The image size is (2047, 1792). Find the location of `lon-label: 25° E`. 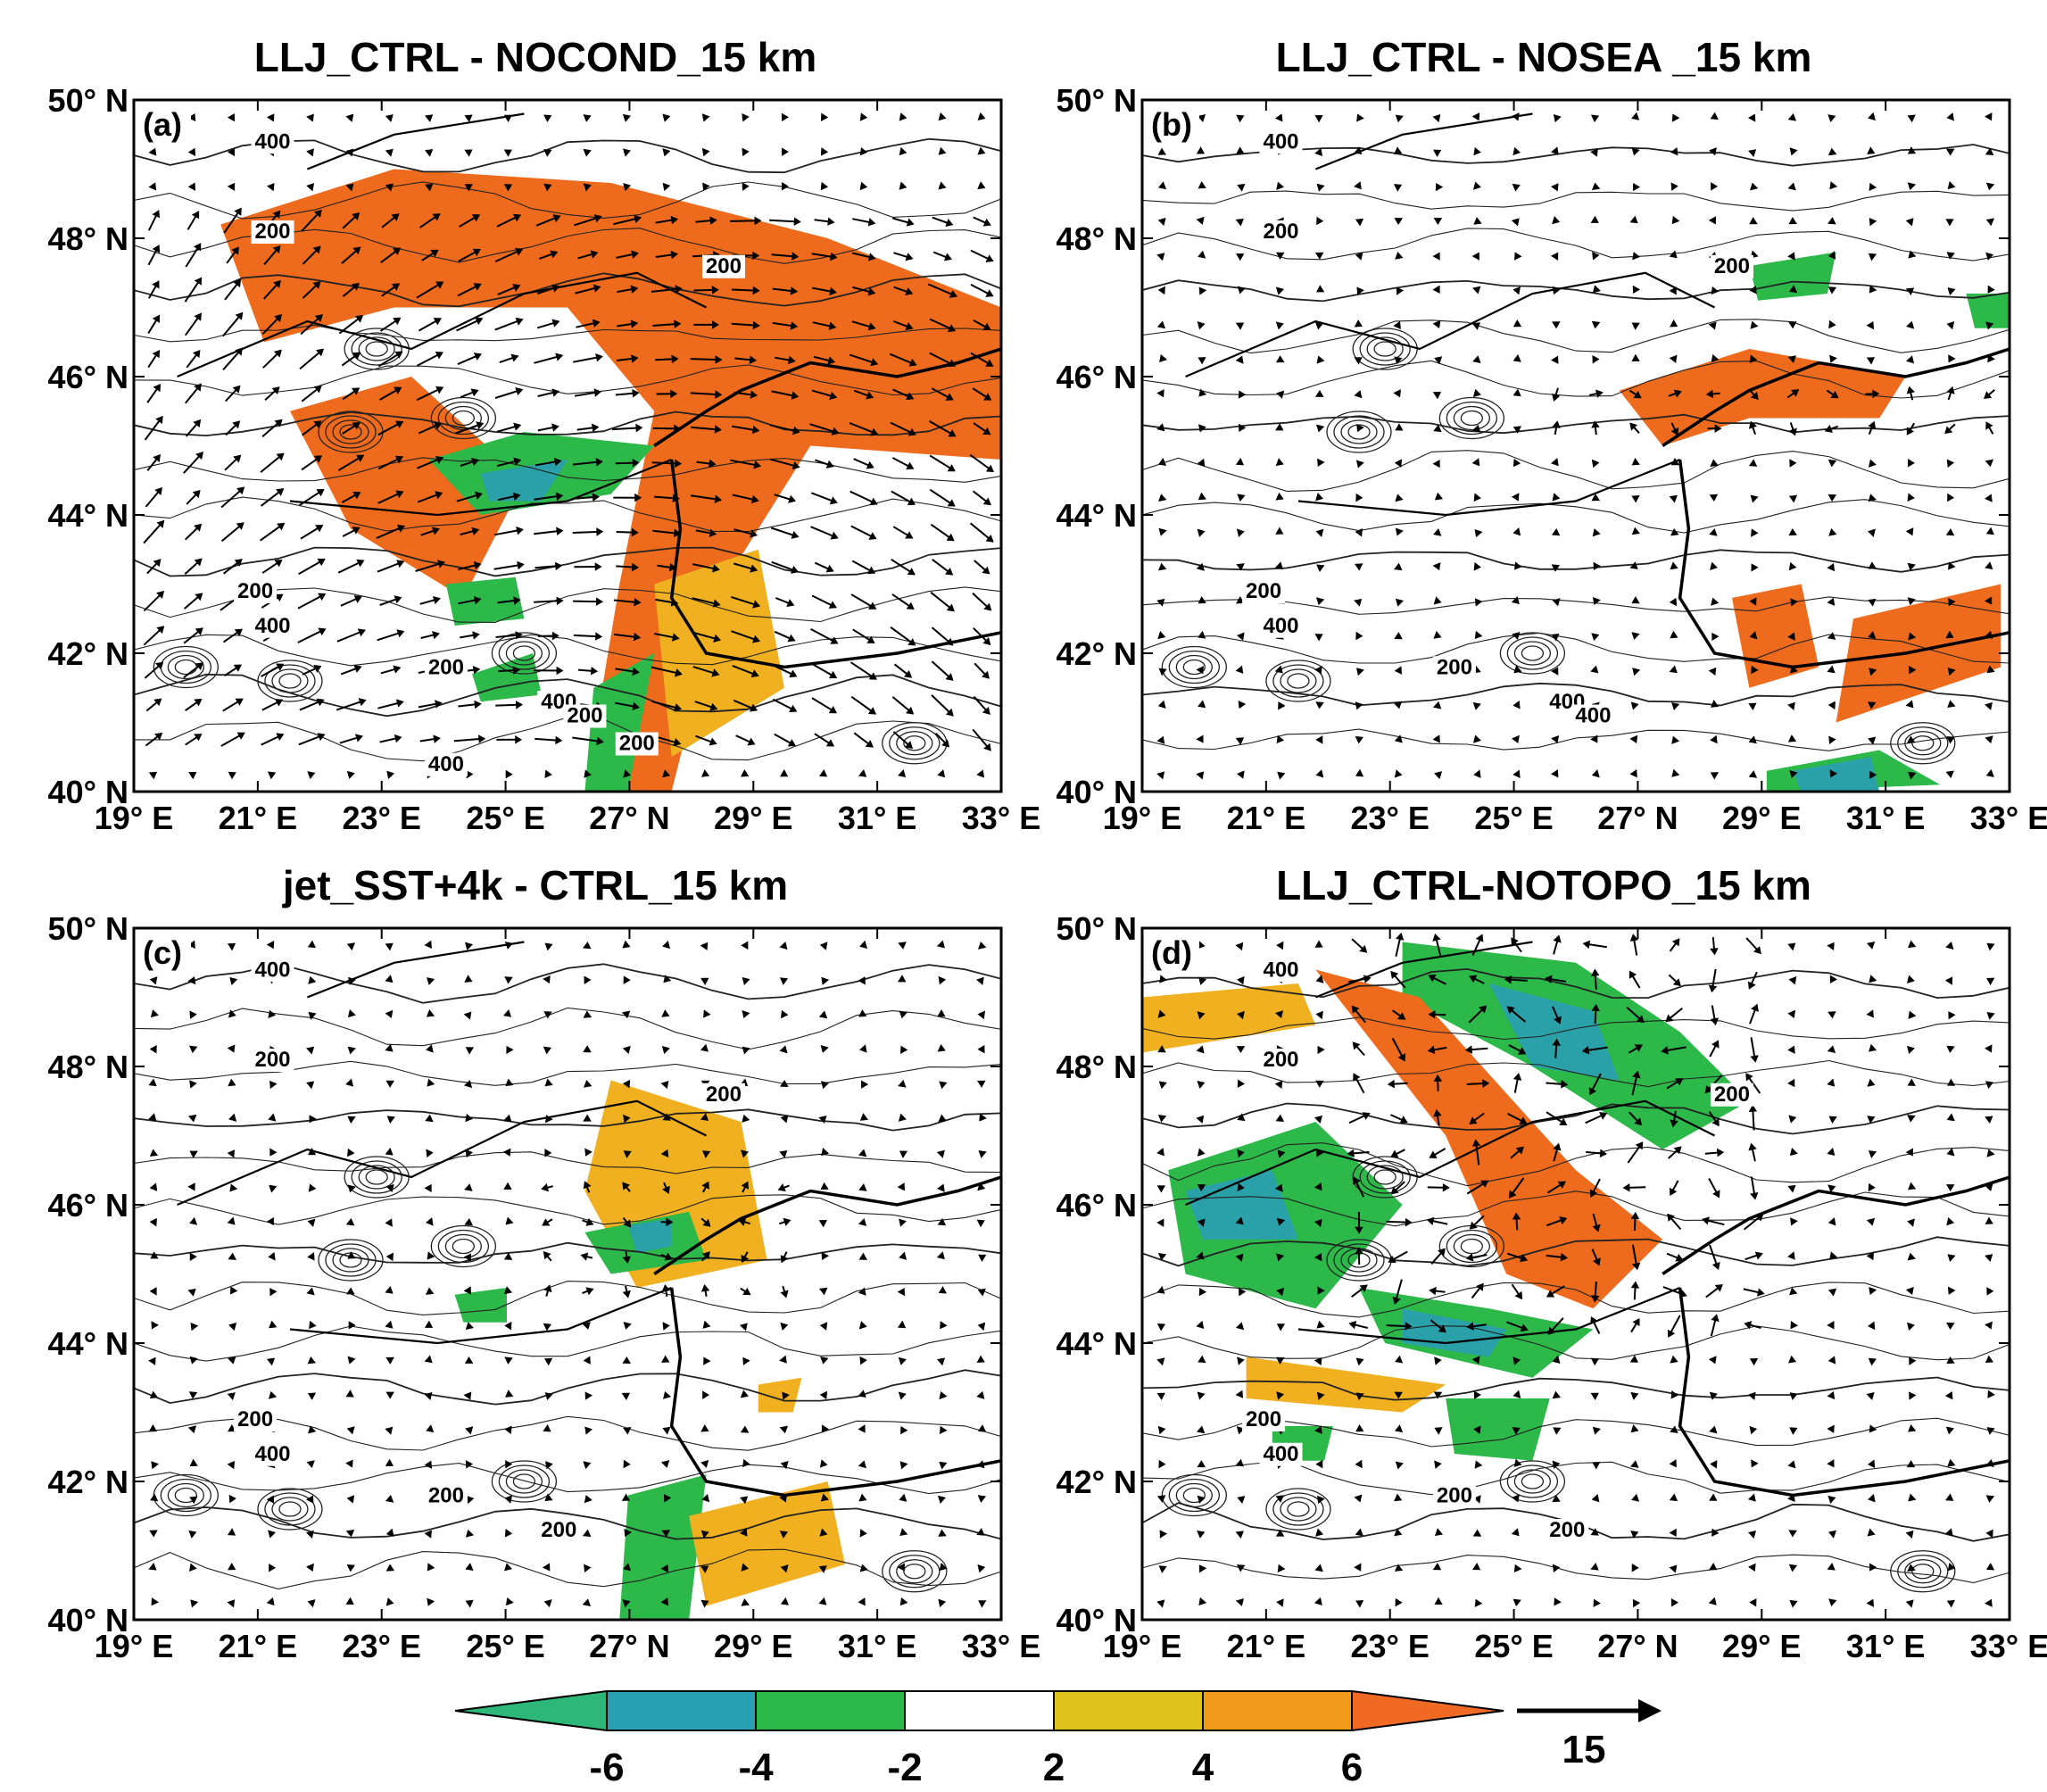

lon-label: 25° E is located at coordinates (1513, 1646).